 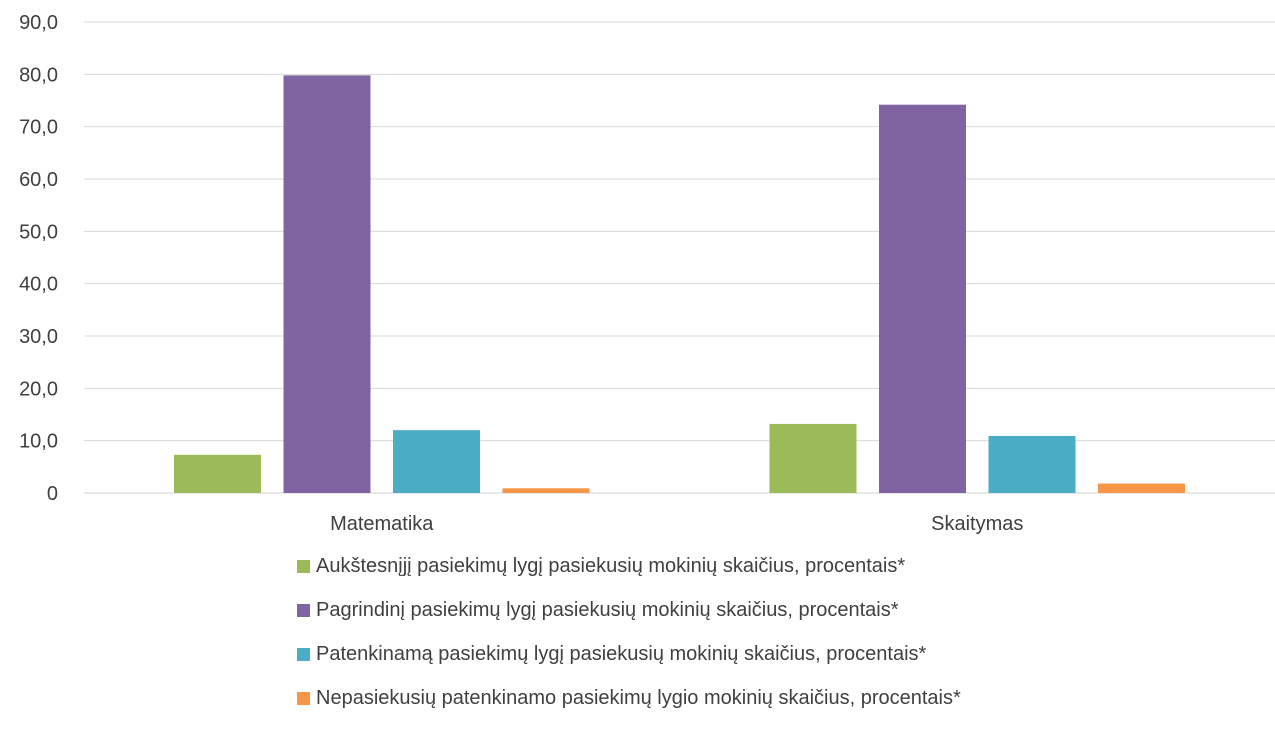 I want to click on x-category-label: Matematika, so click(x=382, y=524).